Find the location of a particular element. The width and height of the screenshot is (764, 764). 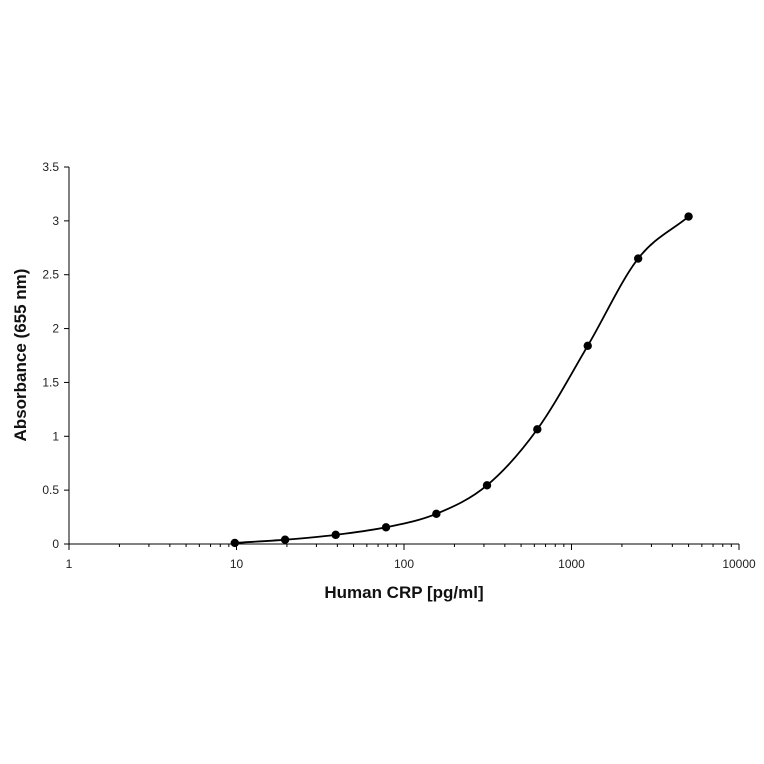

x-tick-label: 10000 is located at coordinates (739, 564).